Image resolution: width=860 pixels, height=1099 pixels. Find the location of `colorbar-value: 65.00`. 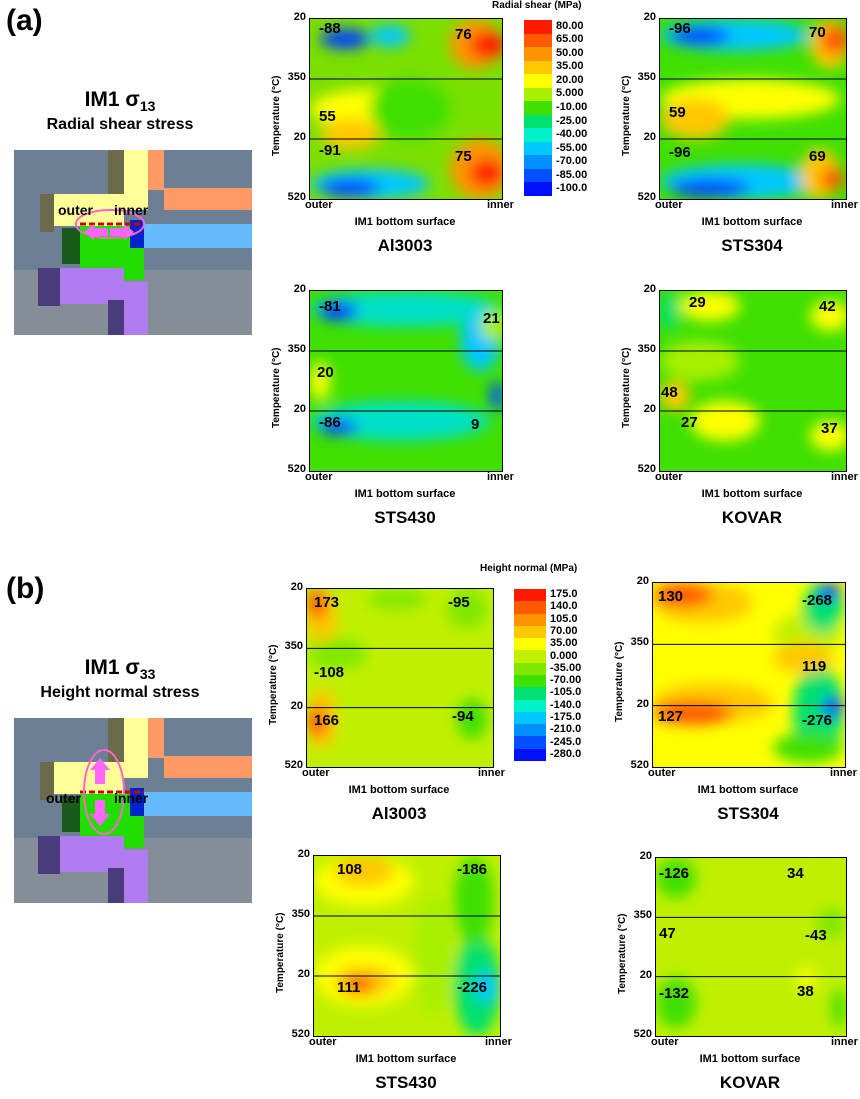

colorbar-value: 65.00 is located at coordinates (570, 39).